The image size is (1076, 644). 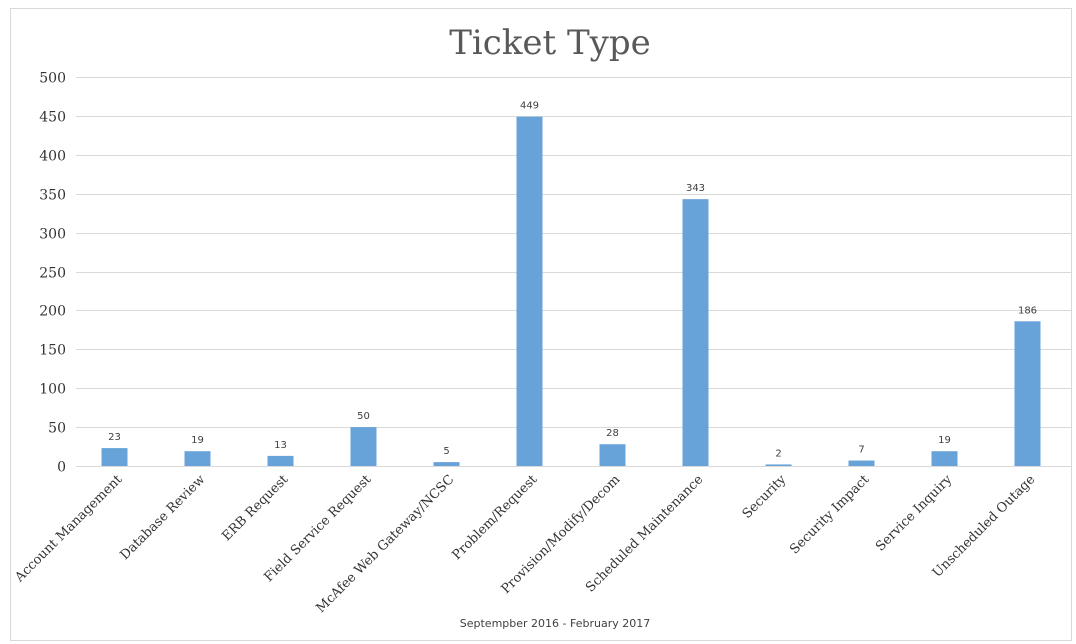 What do you see at coordinates (550, 43) in the screenshot?
I see `chart-title: Ticket Type` at bounding box center [550, 43].